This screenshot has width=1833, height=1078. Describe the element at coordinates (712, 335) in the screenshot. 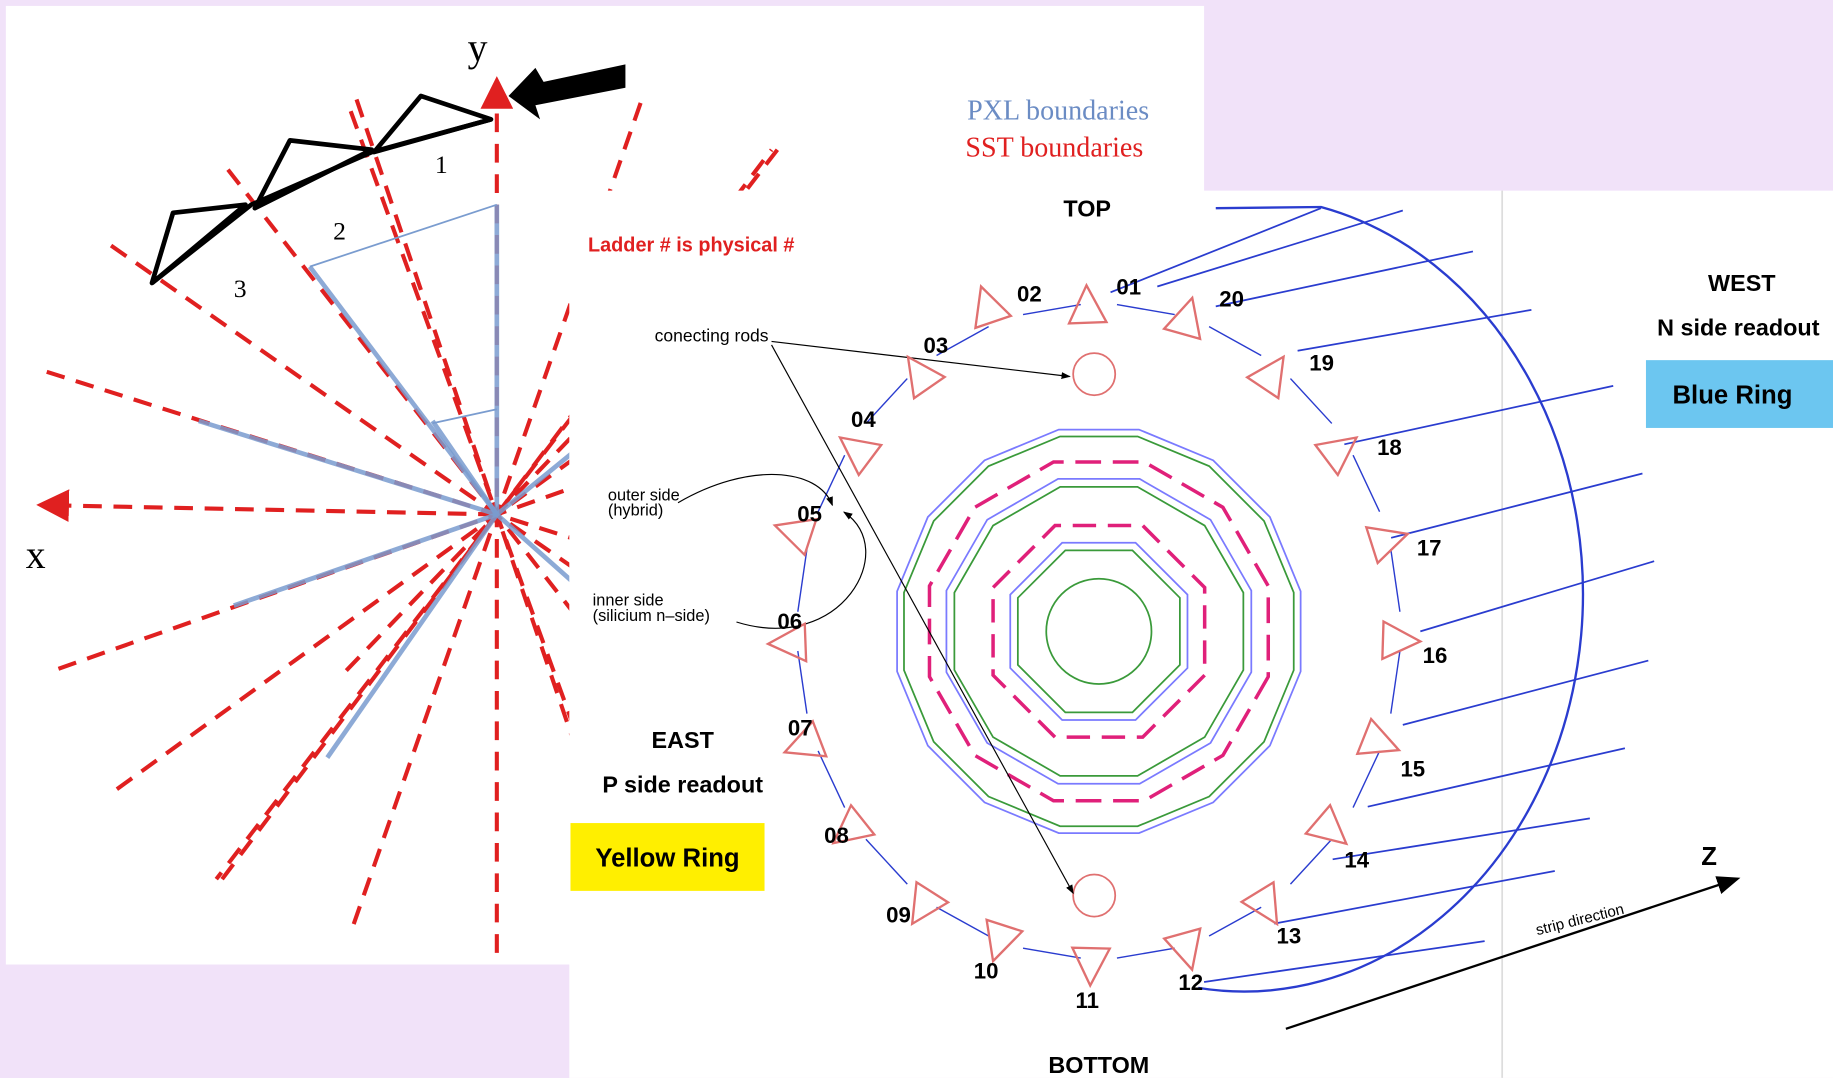

I see `rods-label: conecting rods` at that location.